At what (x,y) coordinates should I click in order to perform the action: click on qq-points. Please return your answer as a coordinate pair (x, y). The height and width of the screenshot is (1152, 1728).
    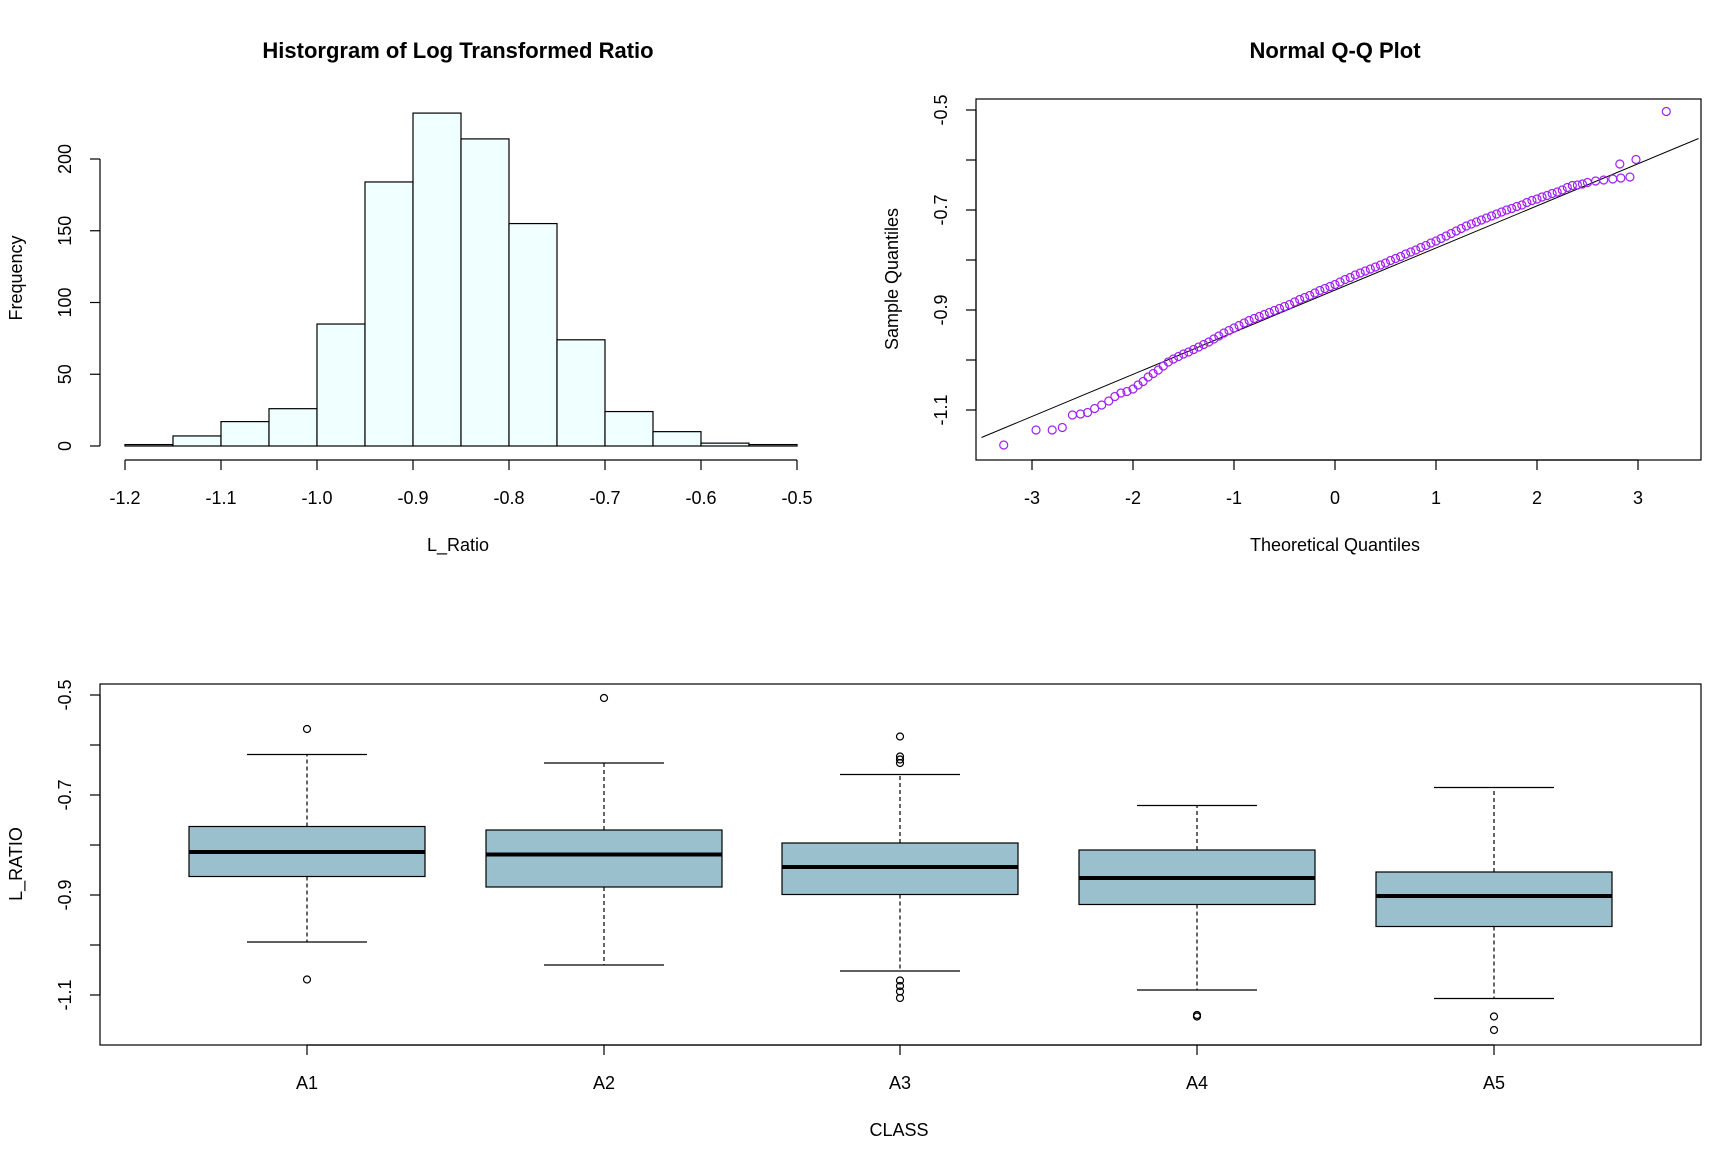
    Looking at the image, I should click on (1335, 278).